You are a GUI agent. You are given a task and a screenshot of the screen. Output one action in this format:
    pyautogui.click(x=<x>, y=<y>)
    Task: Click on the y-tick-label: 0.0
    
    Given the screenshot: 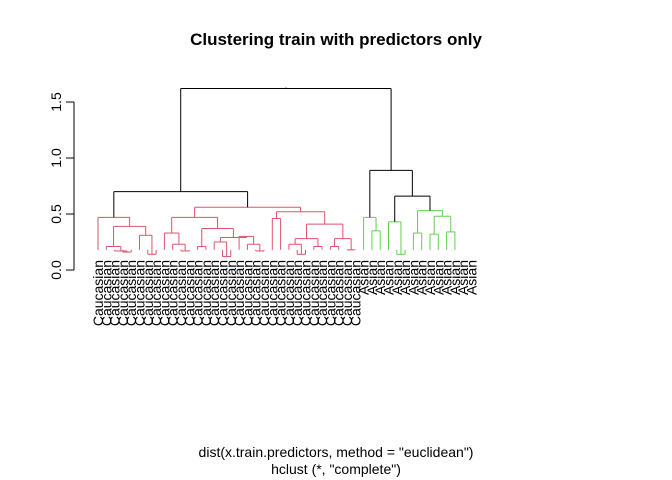 What is the action you would take?
    pyautogui.click(x=56, y=270)
    